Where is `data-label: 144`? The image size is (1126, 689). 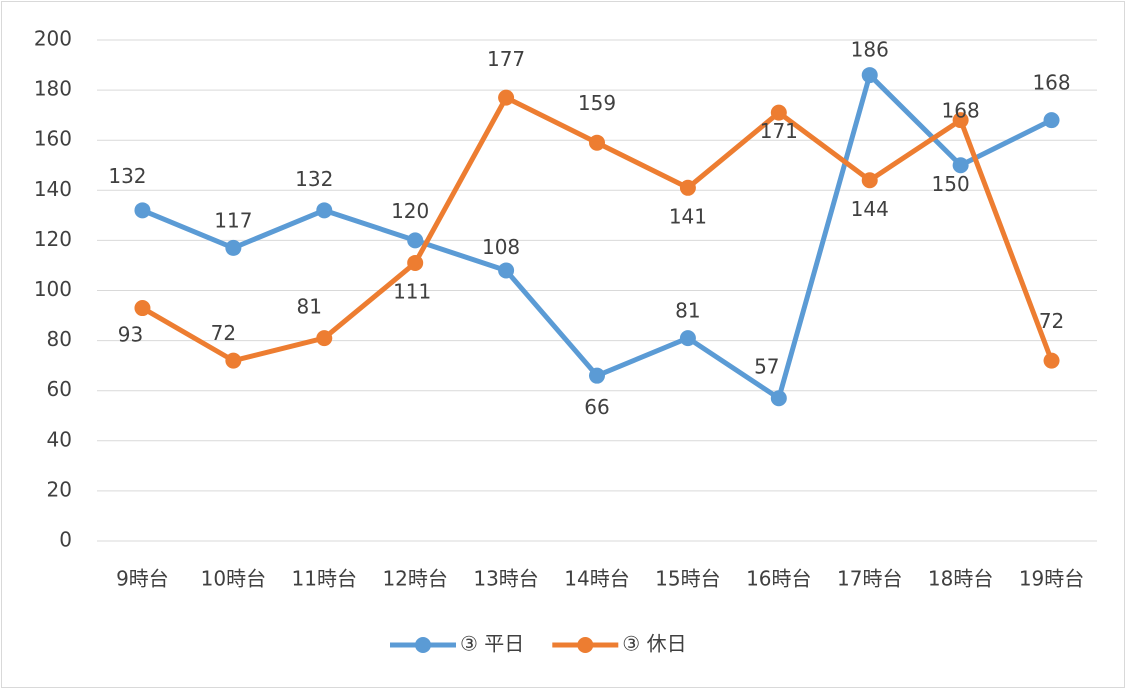
data-label: 144 is located at coordinates (870, 209).